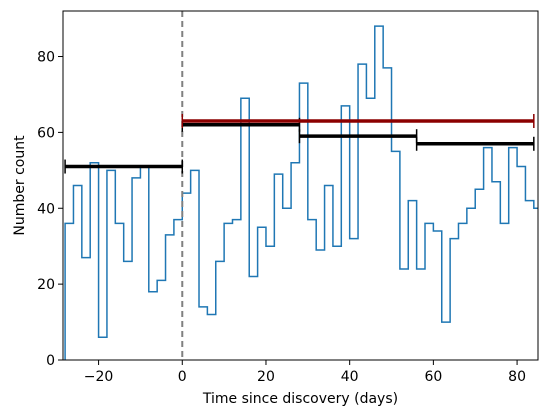 The width and height of the screenshot is (548, 419). What do you see at coordinates (46, 209) in the screenshot?
I see `y-tick-label: 40` at bounding box center [46, 209].